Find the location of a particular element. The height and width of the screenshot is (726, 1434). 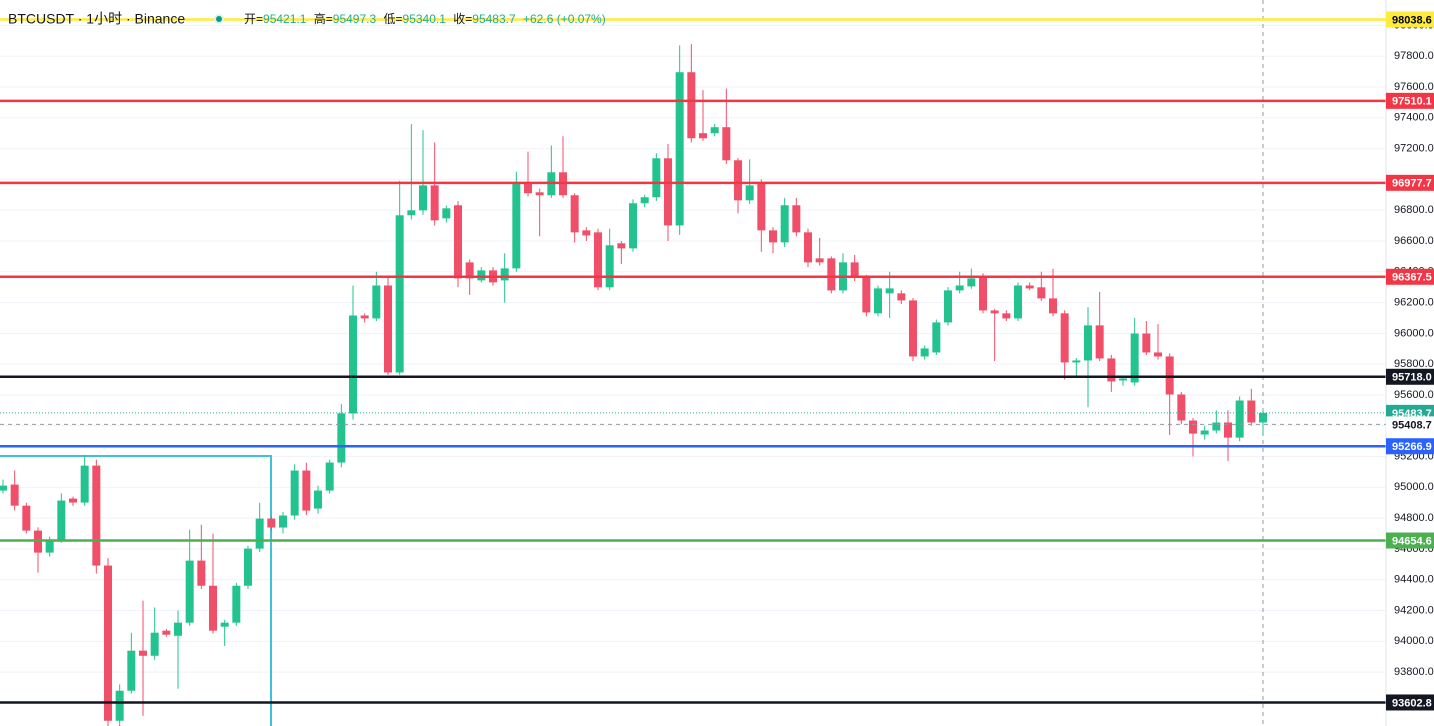

box-drawing is located at coordinates (136, 590).